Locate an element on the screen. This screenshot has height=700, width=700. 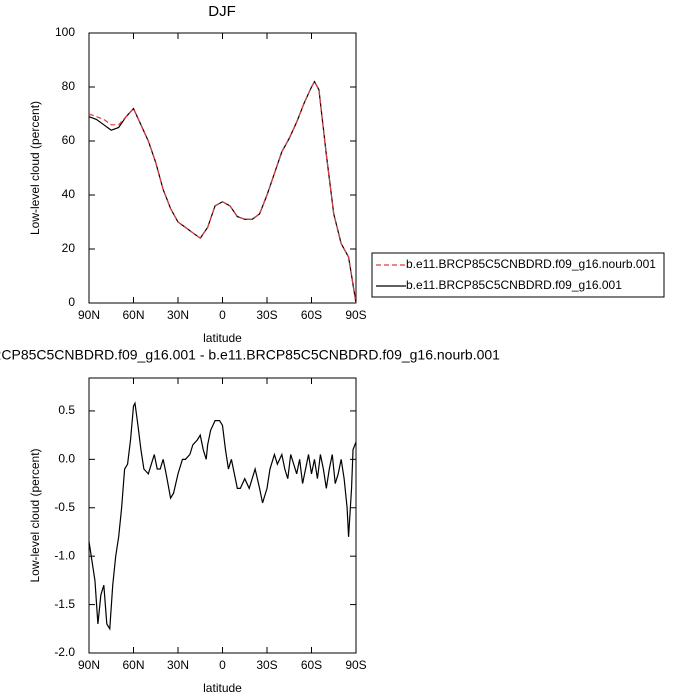
y-tick-label: -2.0 is located at coordinates (64, 652).